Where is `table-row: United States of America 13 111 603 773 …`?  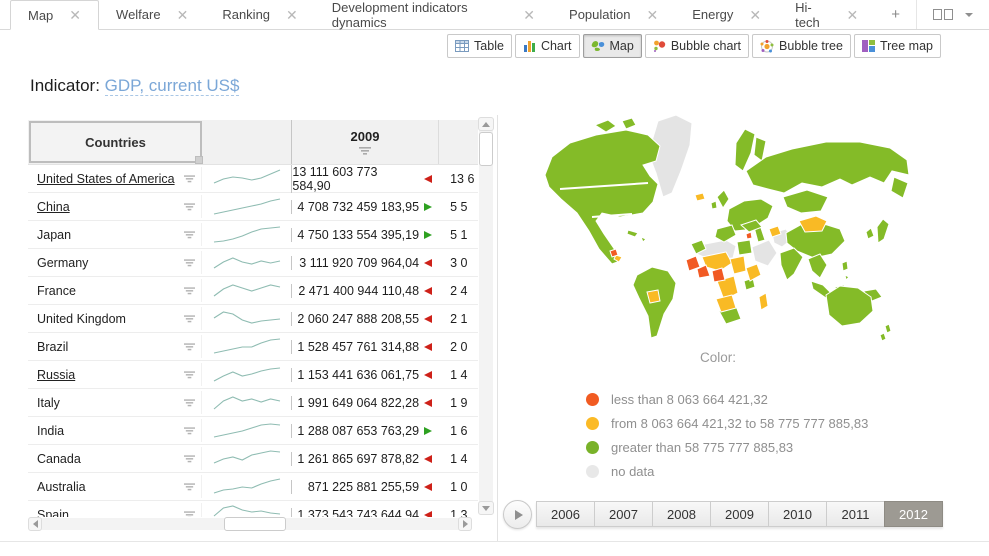 table-row: United States of America 13 111 603 773 … is located at coordinates (253, 179).